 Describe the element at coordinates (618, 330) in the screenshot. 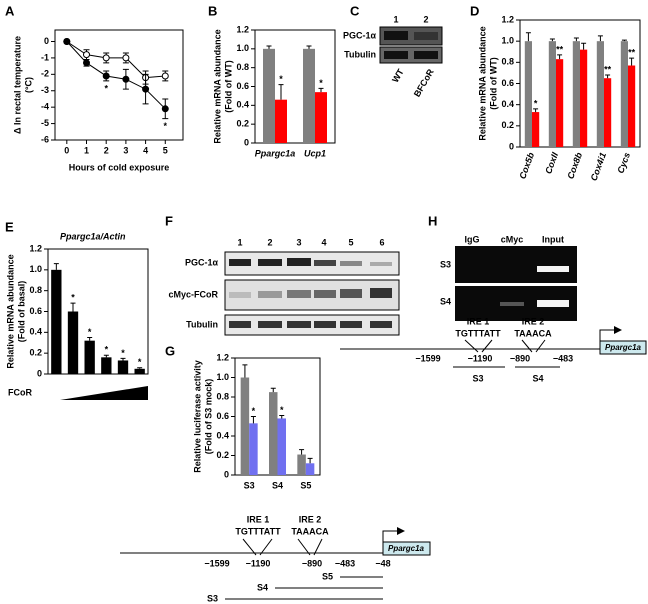

I see `tss-arrowhead` at that location.